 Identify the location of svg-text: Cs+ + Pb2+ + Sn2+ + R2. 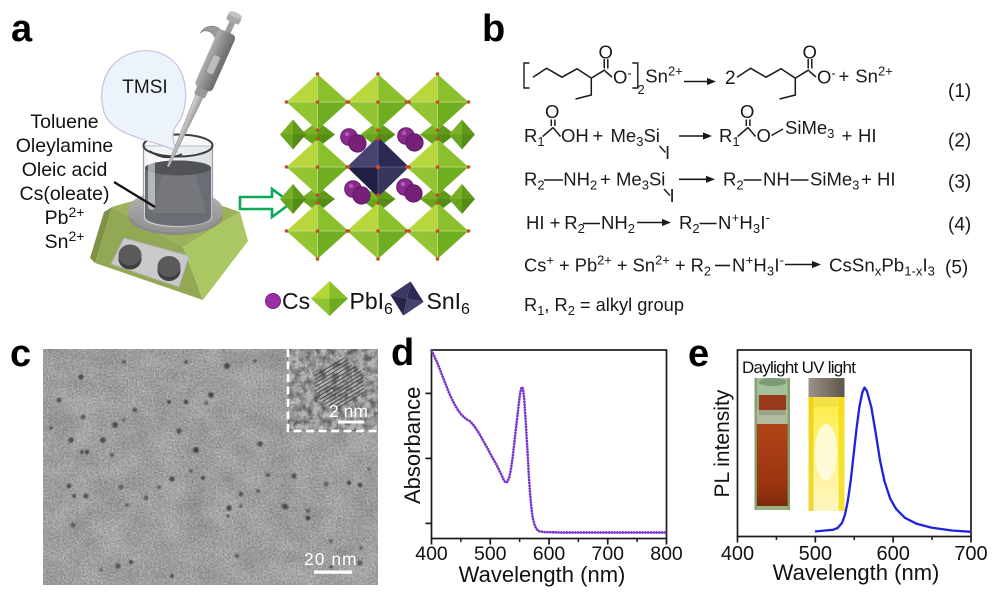
(617, 265).